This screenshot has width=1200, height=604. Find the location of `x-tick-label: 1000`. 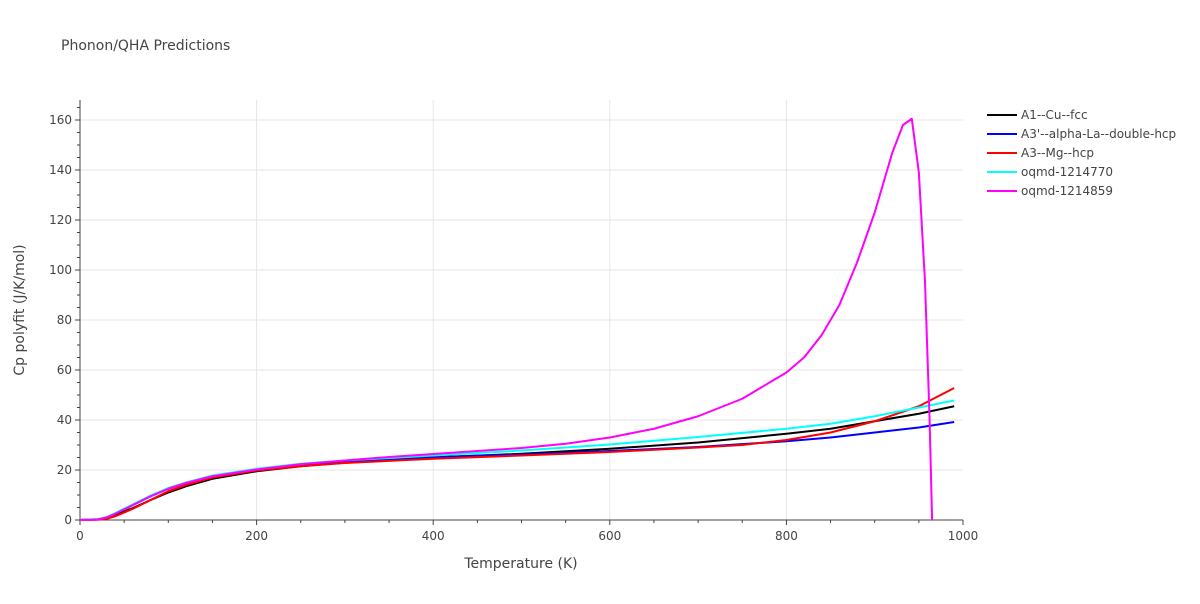

x-tick-label: 1000 is located at coordinates (963, 536).